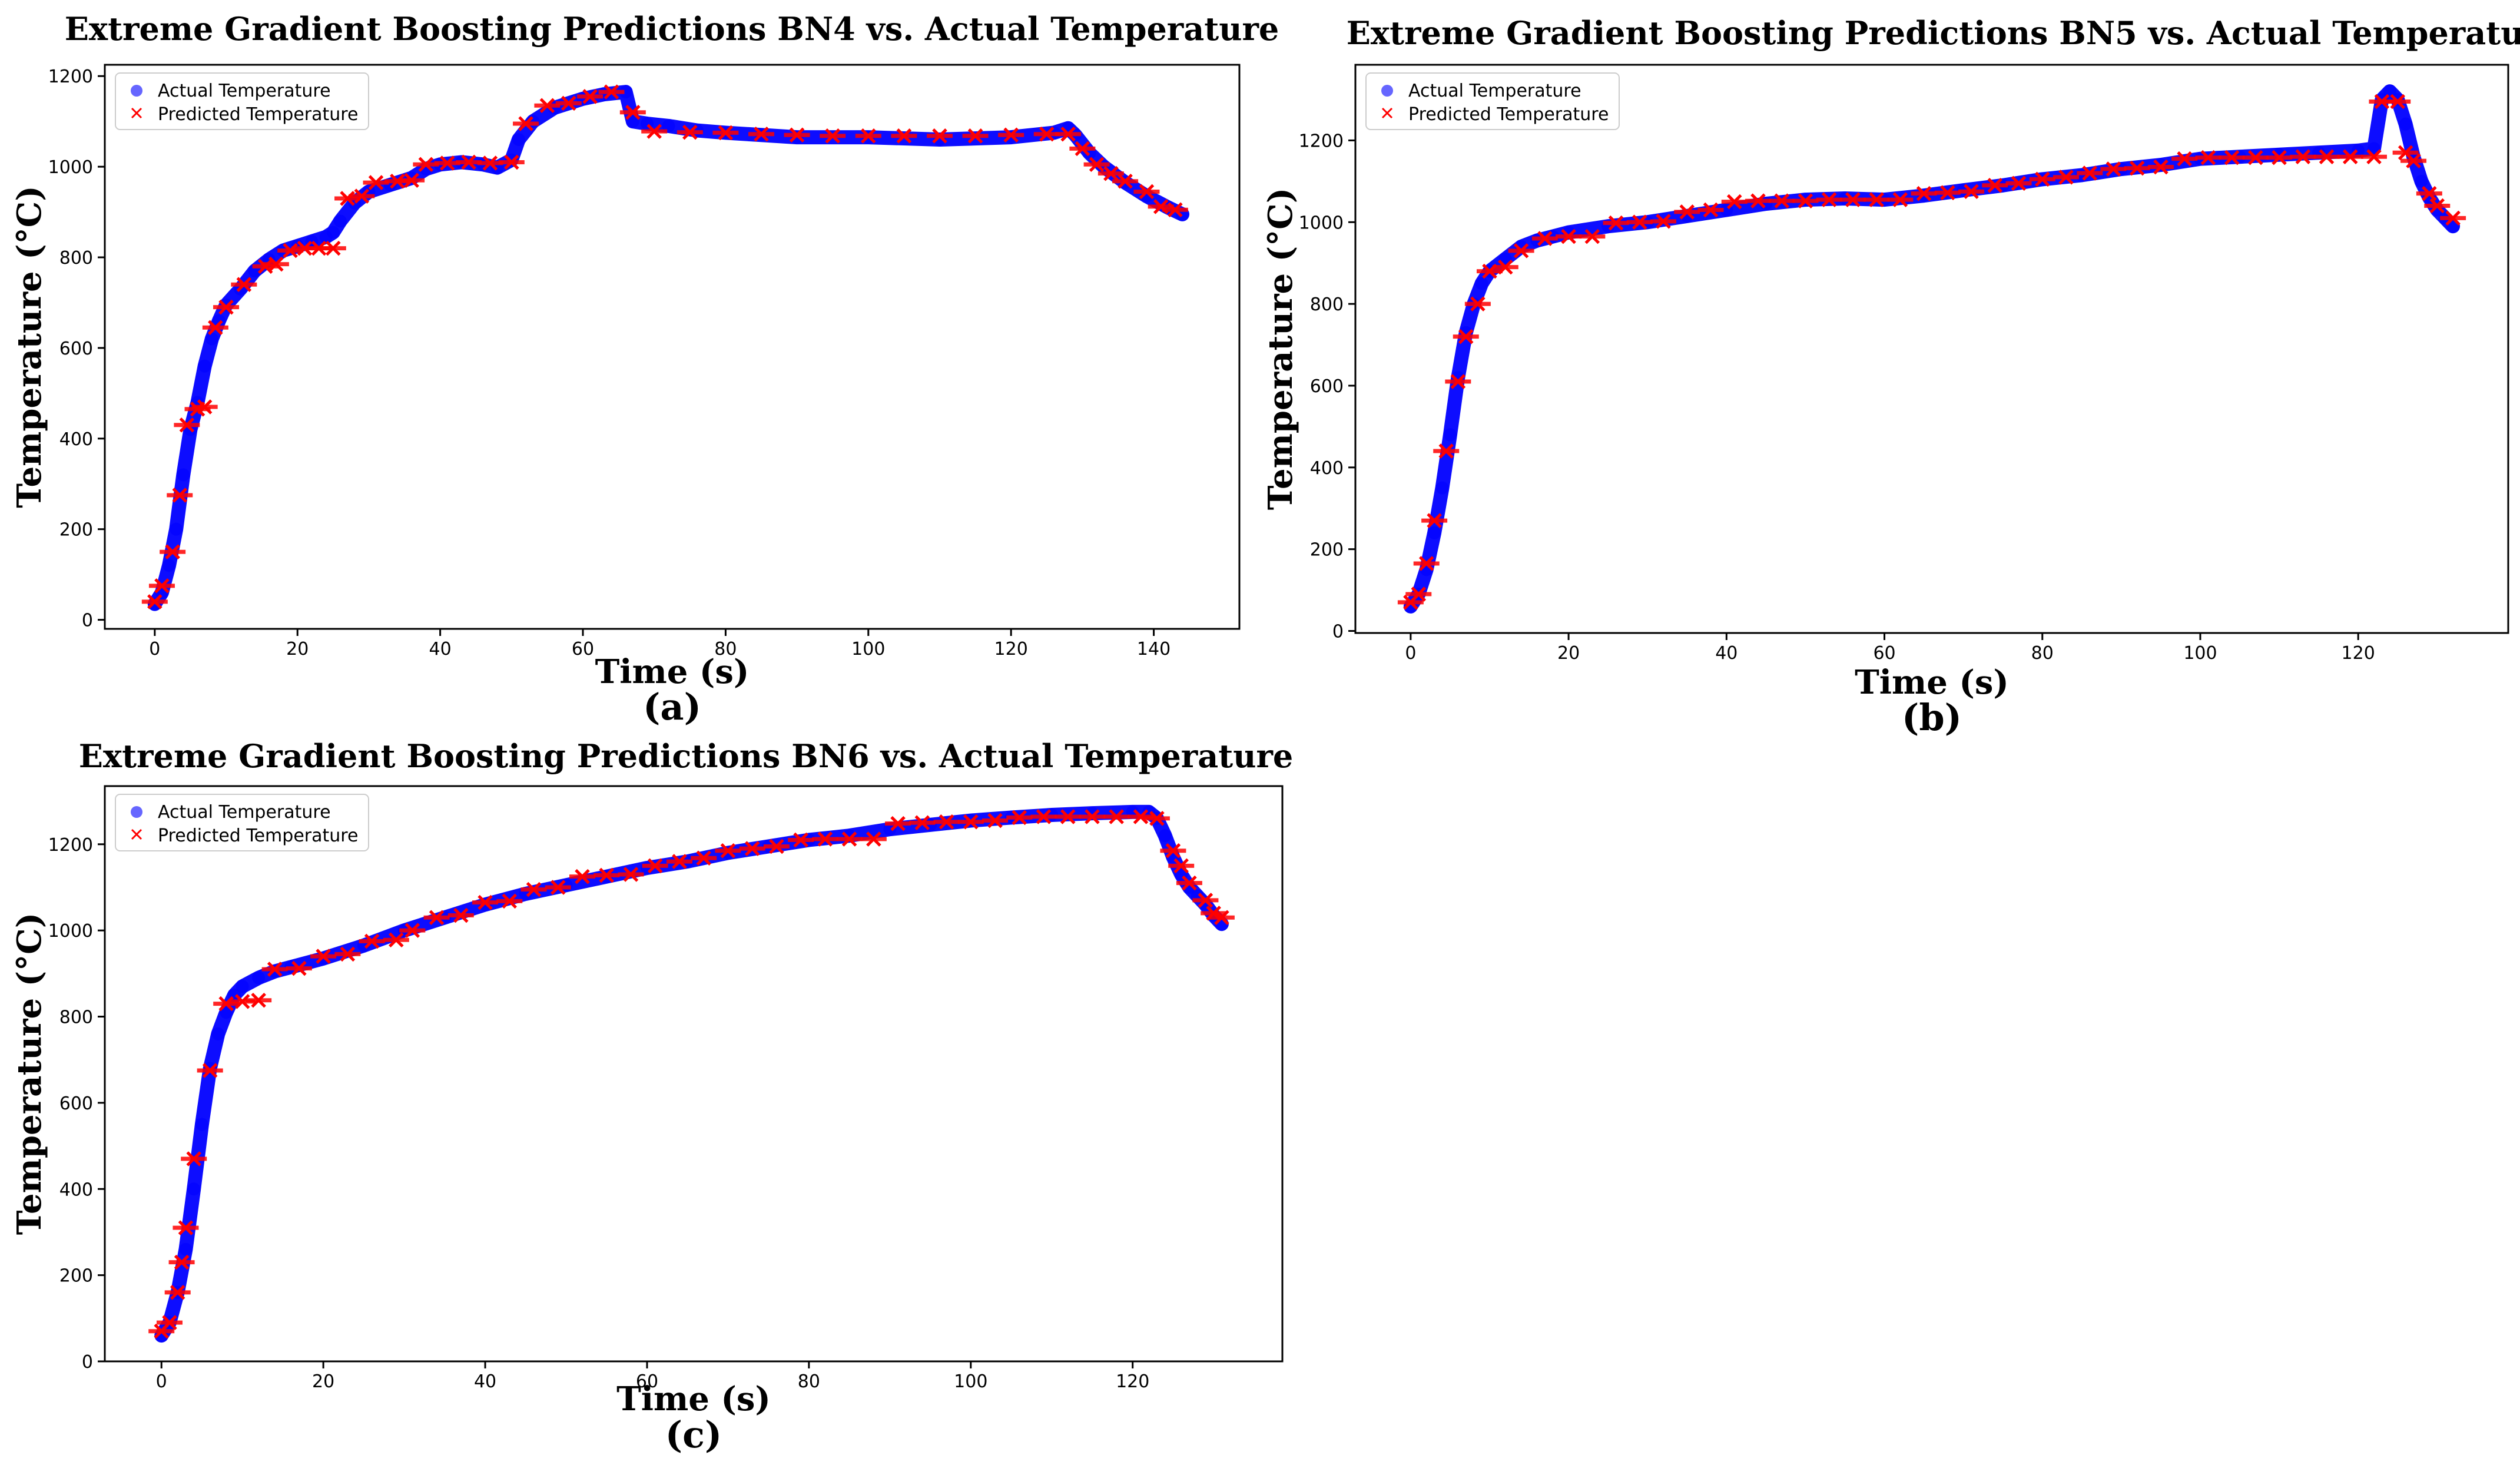 The image size is (2520, 1465). What do you see at coordinates (1154, 649) in the screenshot?
I see `x-tick-label: 140` at bounding box center [1154, 649].